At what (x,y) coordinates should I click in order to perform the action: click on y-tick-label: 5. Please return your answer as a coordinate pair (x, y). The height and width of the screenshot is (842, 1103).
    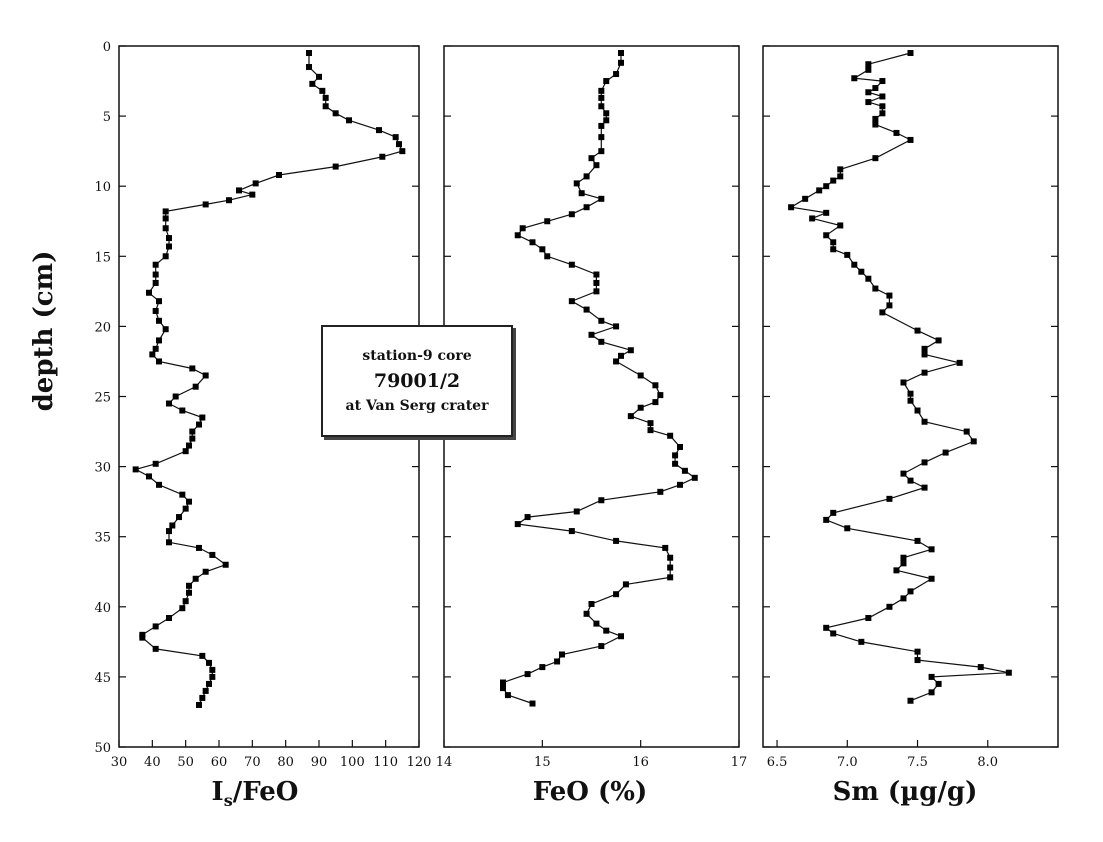
    Looking at the image, I should click on (107, 117).